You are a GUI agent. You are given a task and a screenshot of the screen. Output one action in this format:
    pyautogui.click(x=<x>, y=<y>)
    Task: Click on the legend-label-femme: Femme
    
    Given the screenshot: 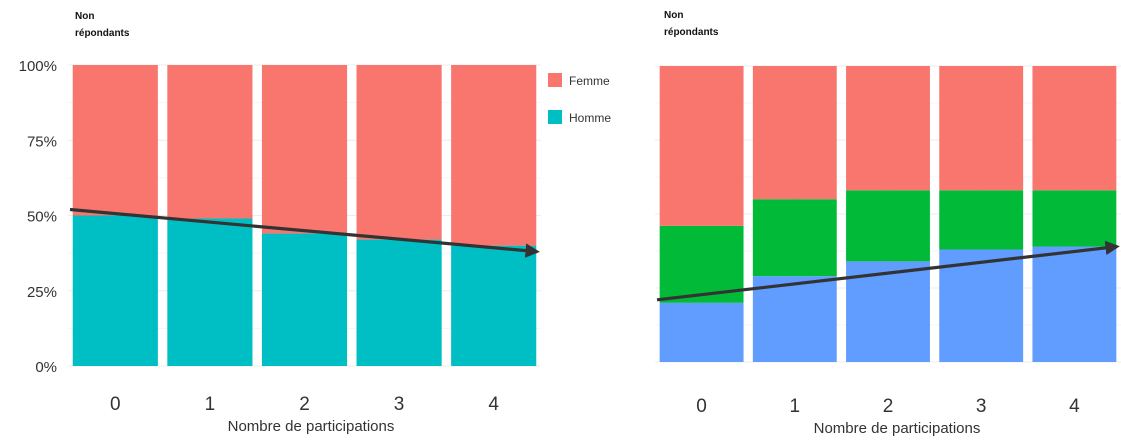 What is the action you would take?
    pyautogui.click(x=589, y=81)
    